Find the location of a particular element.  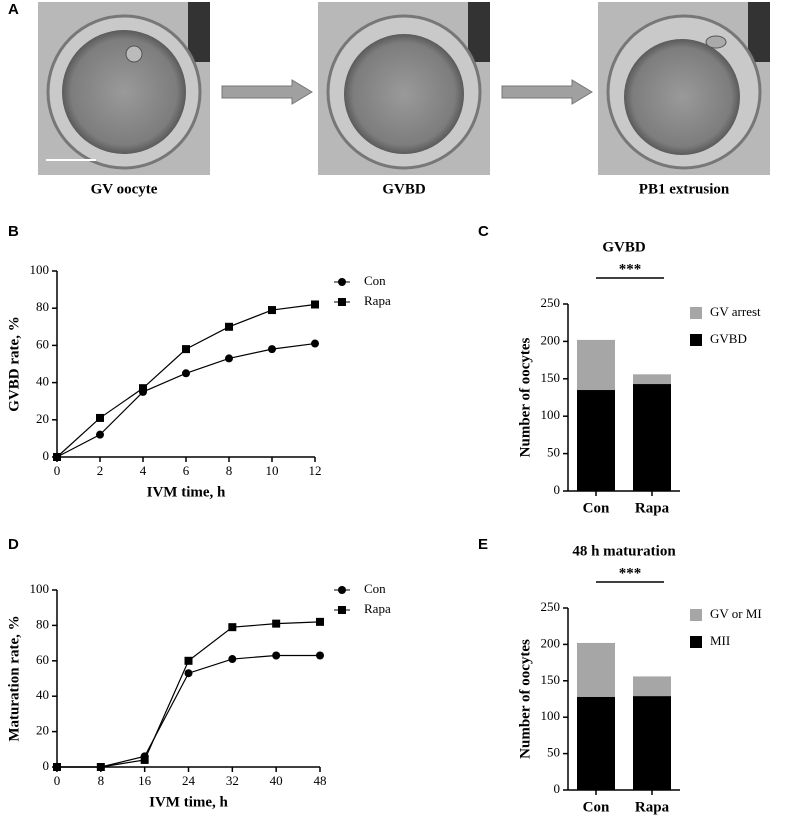

panel-label: C is located at coordinates (483, 231).